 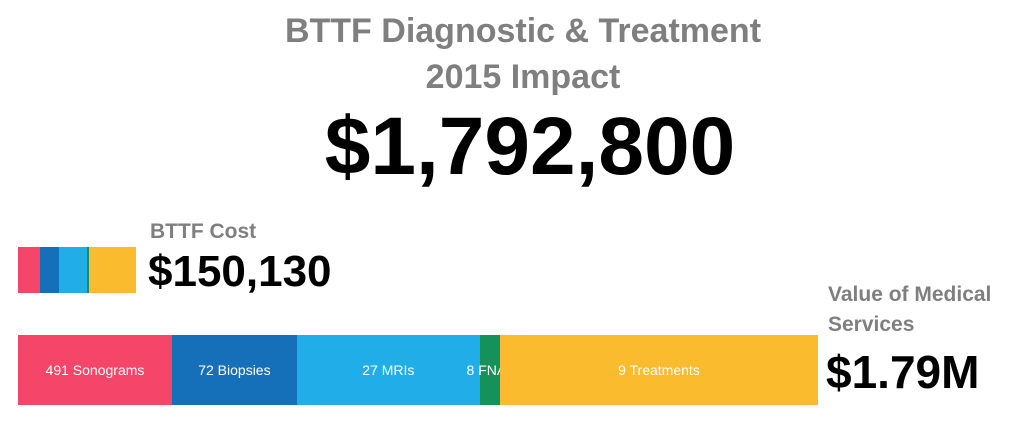 I want to click on bar-segment: 27 MRIs, so click(x=388, y=370).